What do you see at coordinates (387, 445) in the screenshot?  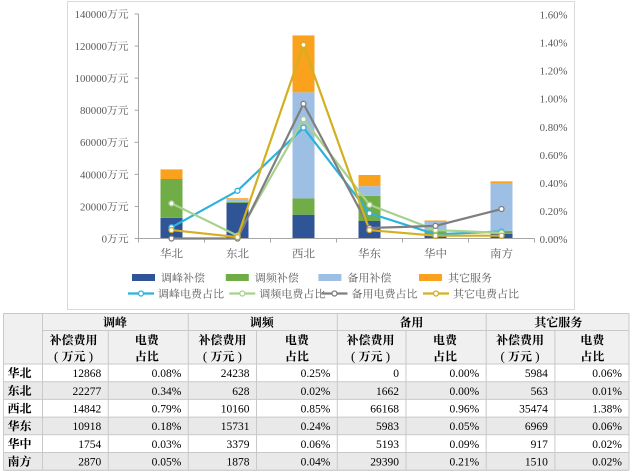 I see `svg-text: 5193` at bounding box center [387, 445].